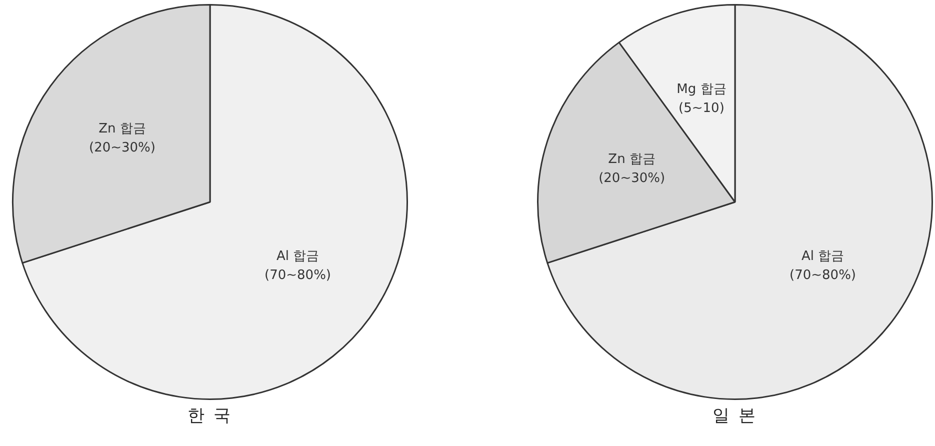 The height and width of the screenshot is (446, 935). Describe the element at coordinates (735, 416) in the screenshot. I see `text: 일 본` at that location.